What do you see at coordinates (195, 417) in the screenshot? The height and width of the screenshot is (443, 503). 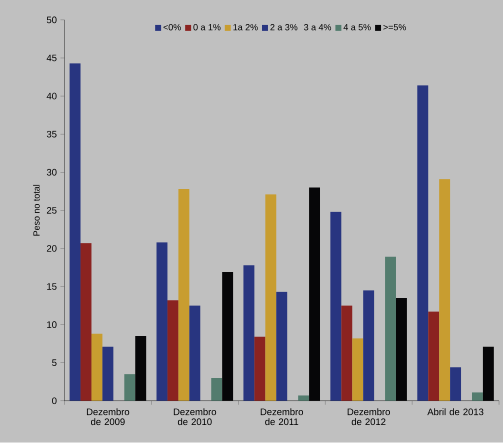 I see `x-tick-label: Dezembro de 2010` at bounding box center [195, 417].